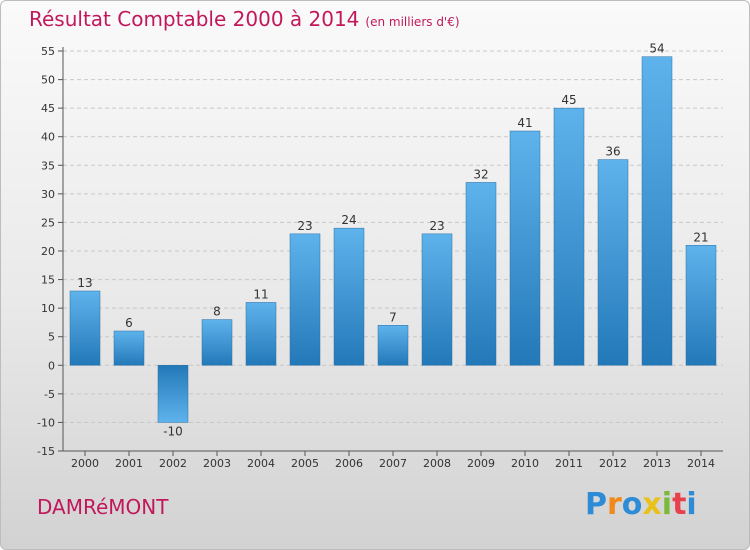 The image size is (750, 550). What do you see at coordinates (701, 463) in the screenshot?
I see `x-tick-label: 2014` at bounding box center [701, 463].